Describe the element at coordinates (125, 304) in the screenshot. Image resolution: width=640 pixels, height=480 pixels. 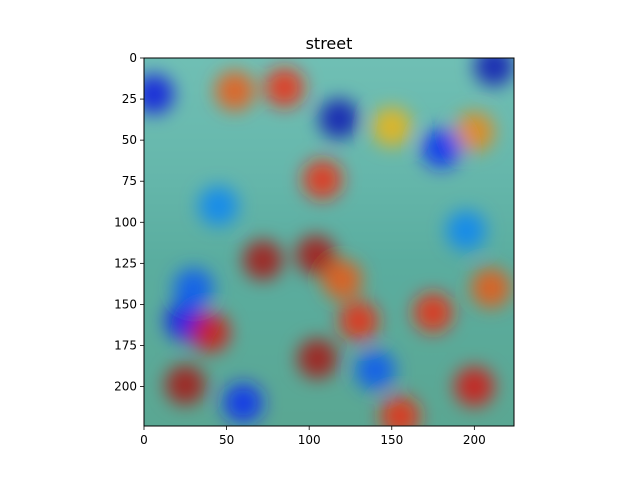
I see `y-tick-label: 150` at that location.